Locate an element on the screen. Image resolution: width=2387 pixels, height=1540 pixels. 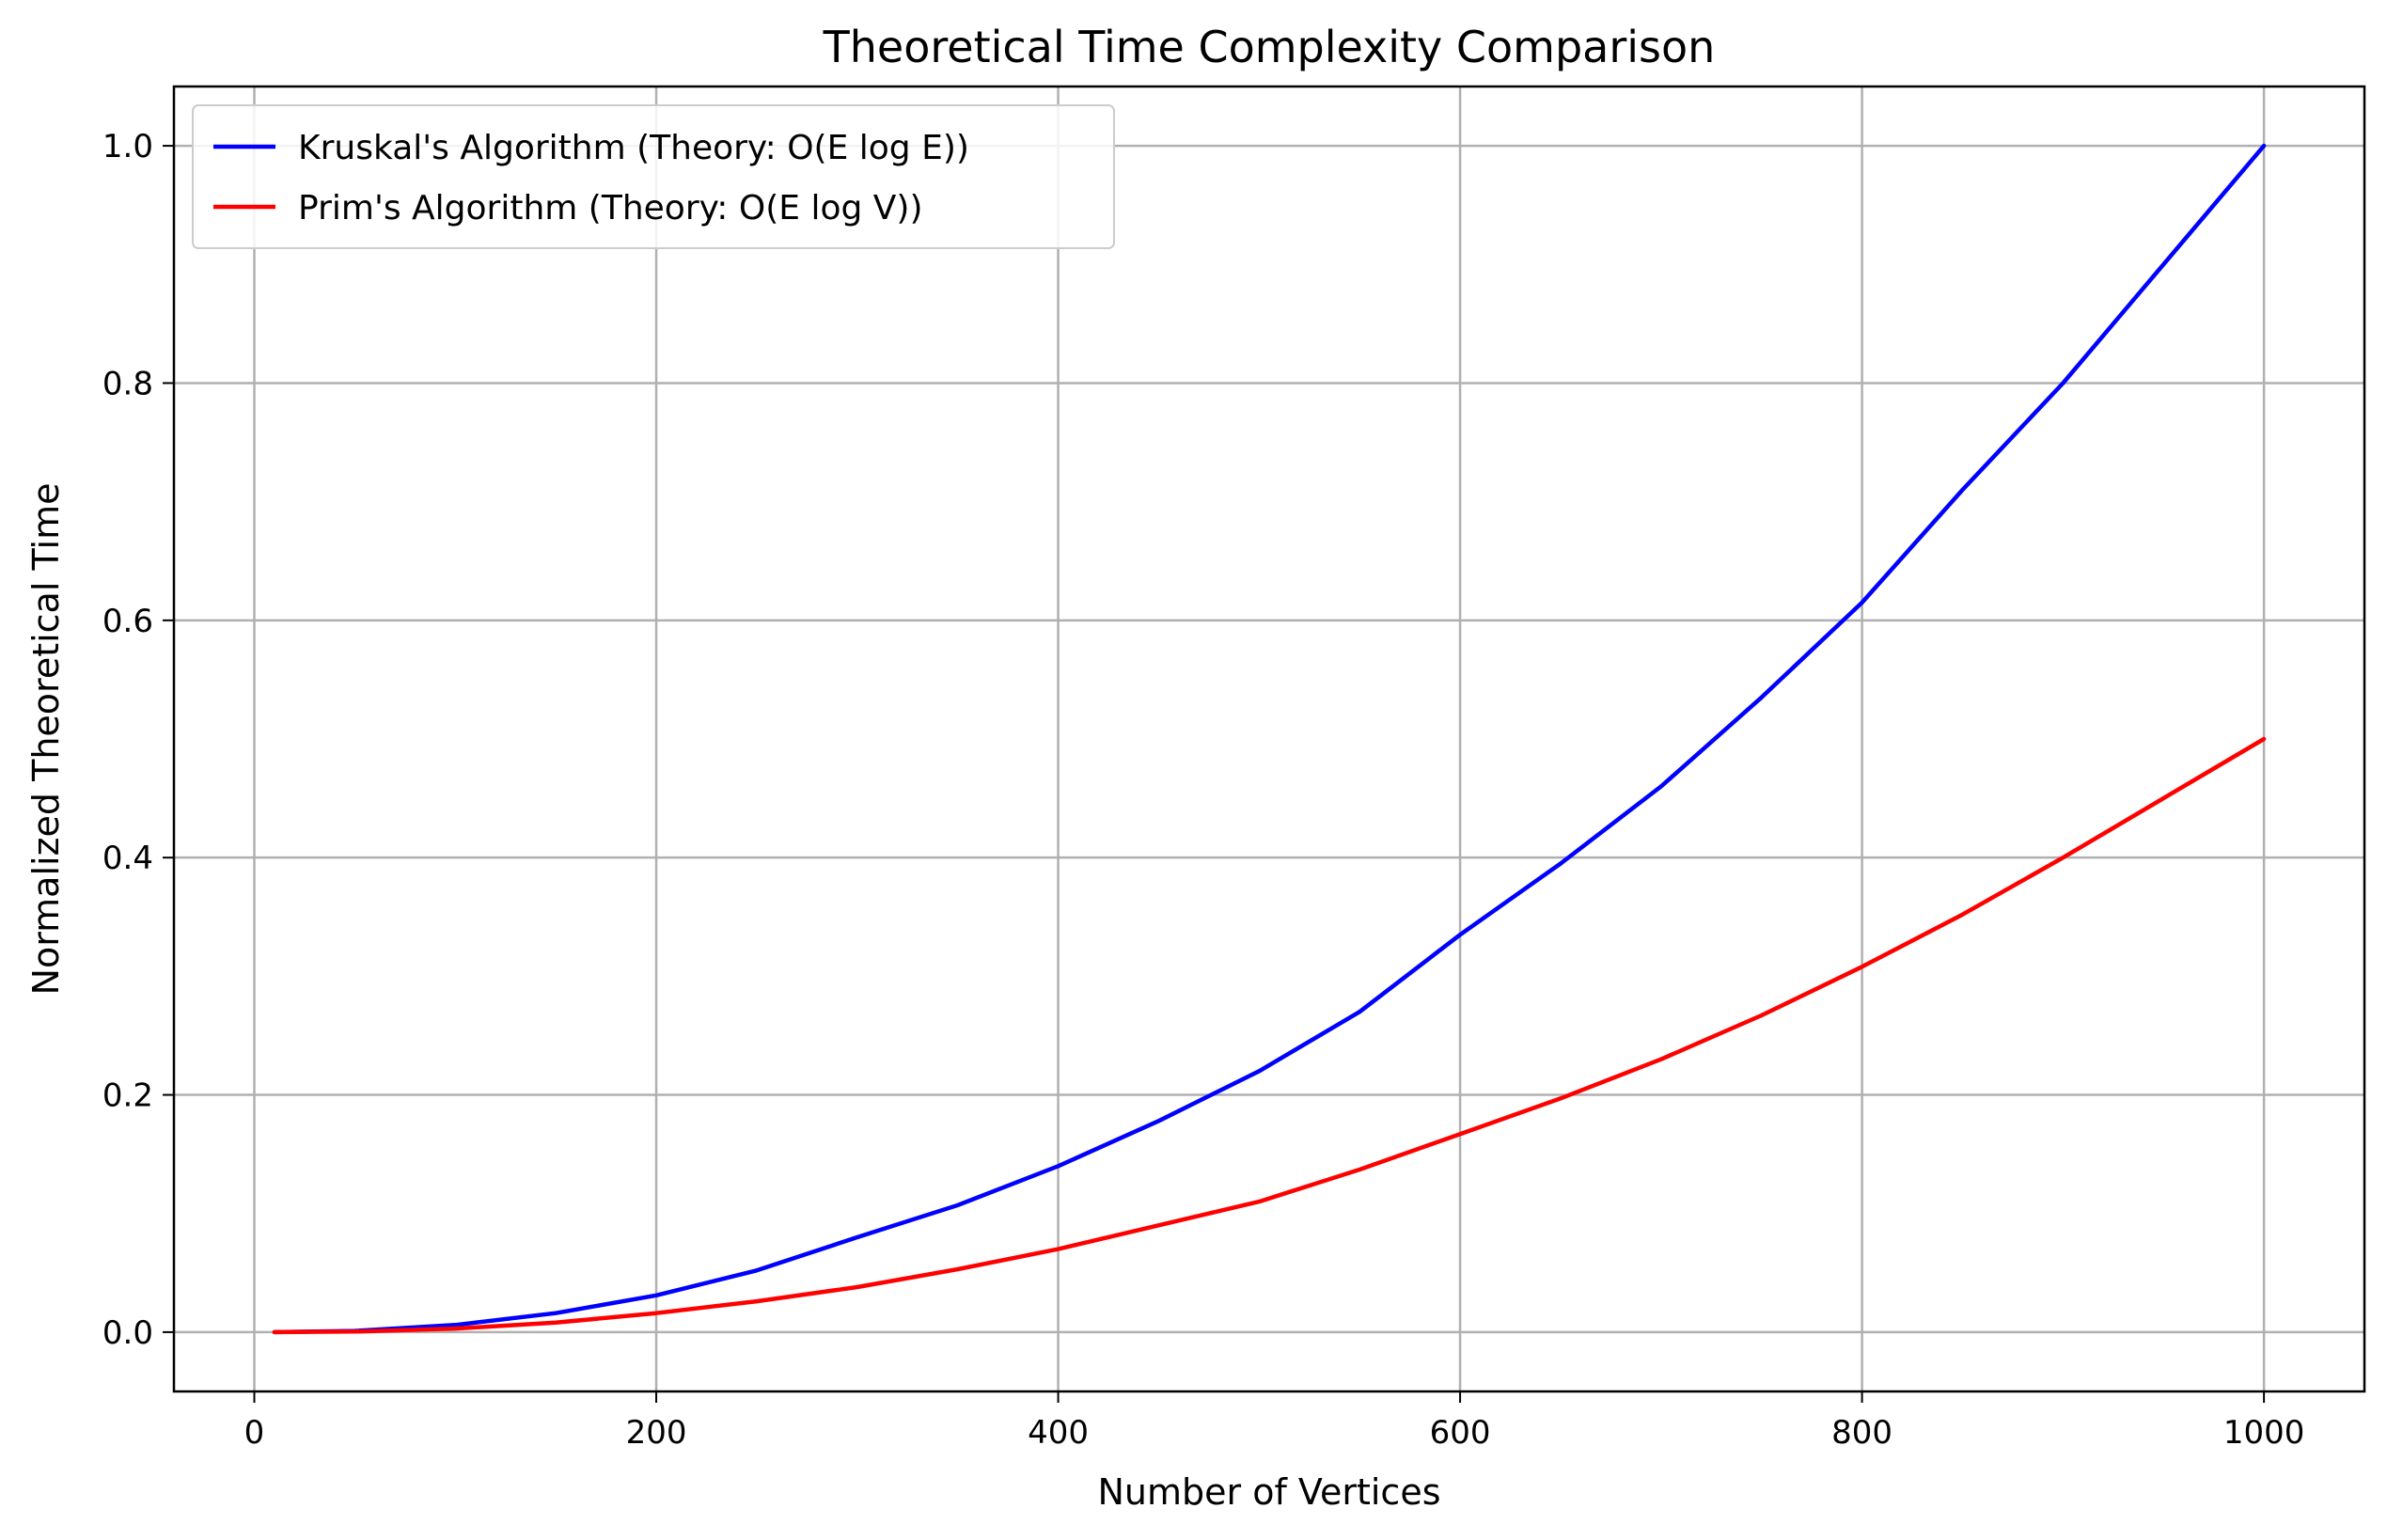
y-tick-label: 0.8 is located at coordinates (127, 383).